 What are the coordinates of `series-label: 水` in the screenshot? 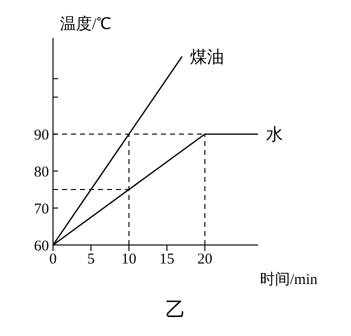 It's located at (274, 134).